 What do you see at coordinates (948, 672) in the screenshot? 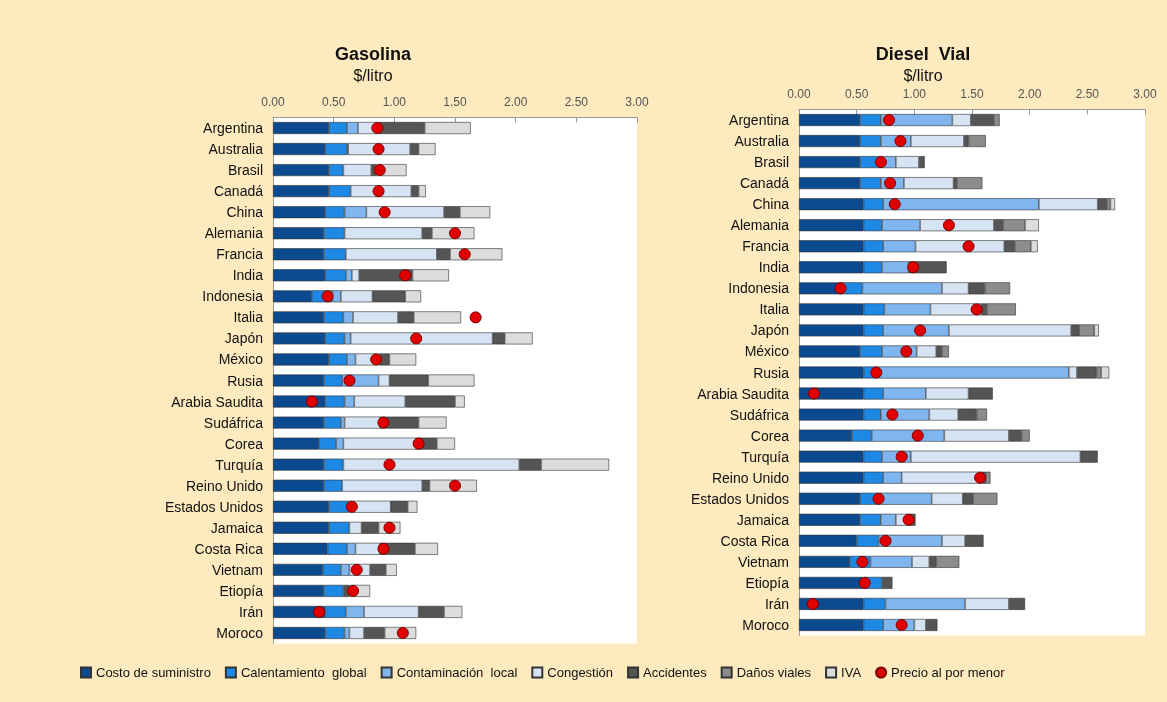
I see `legend-label: Precio al por menor` at bounding box center [948, 672].